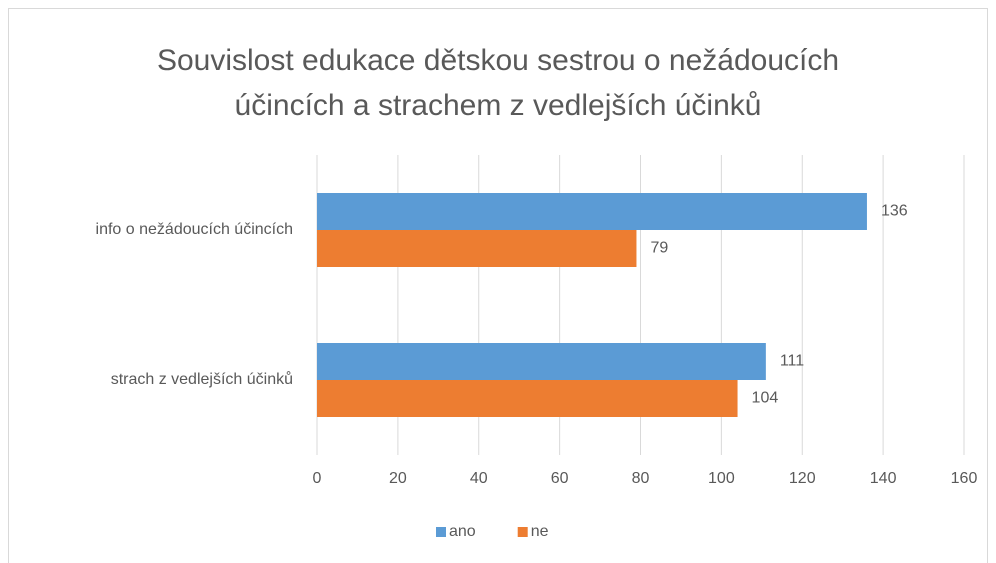 The width and height of the screenshot is (996, 563). Describe the element at coordinates (317, 478) in the screenshot. I see `x-tick-label: 0` at that location.